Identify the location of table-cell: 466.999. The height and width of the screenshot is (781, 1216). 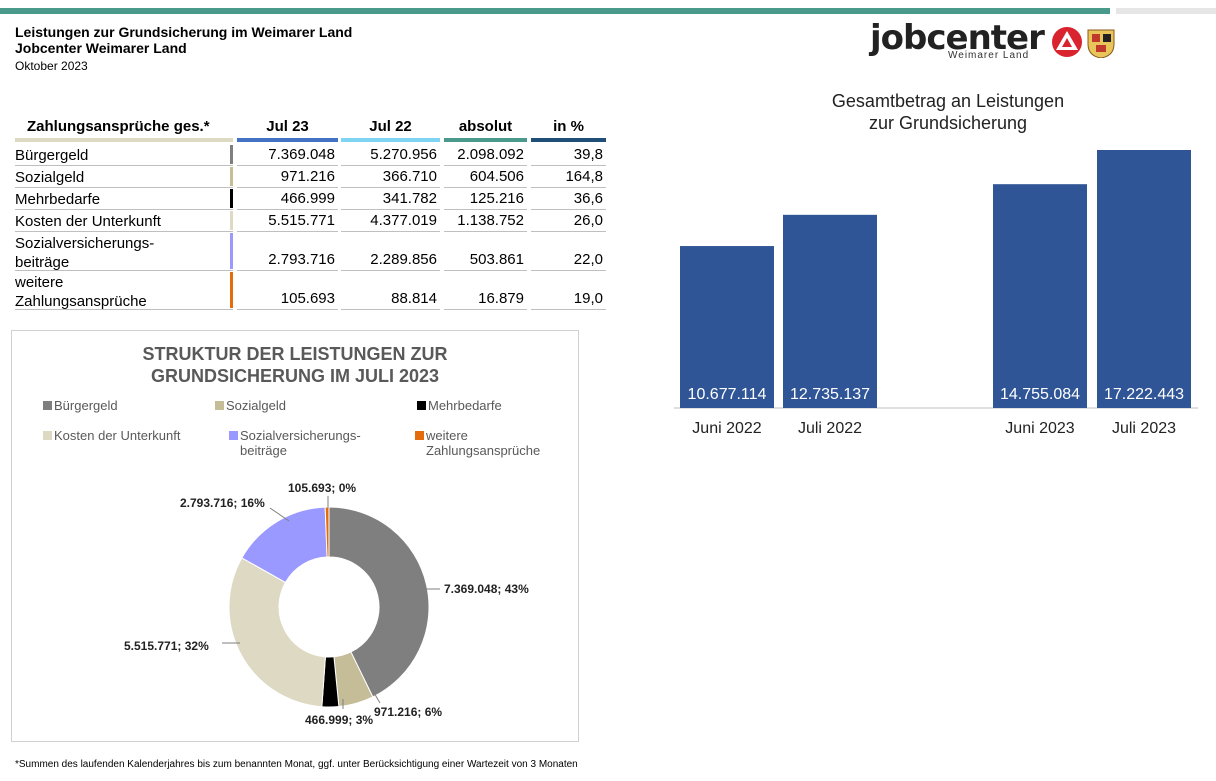
(307, 198).